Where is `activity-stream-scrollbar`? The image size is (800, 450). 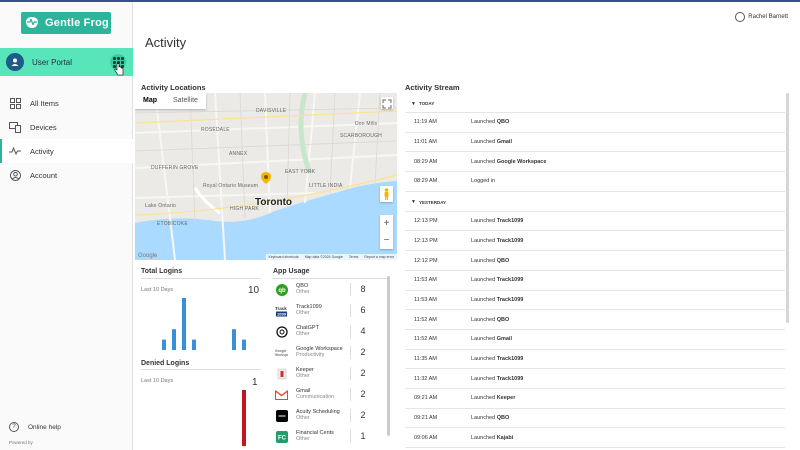
activity-stream-scrollbar is located at coordinates (787, 208).